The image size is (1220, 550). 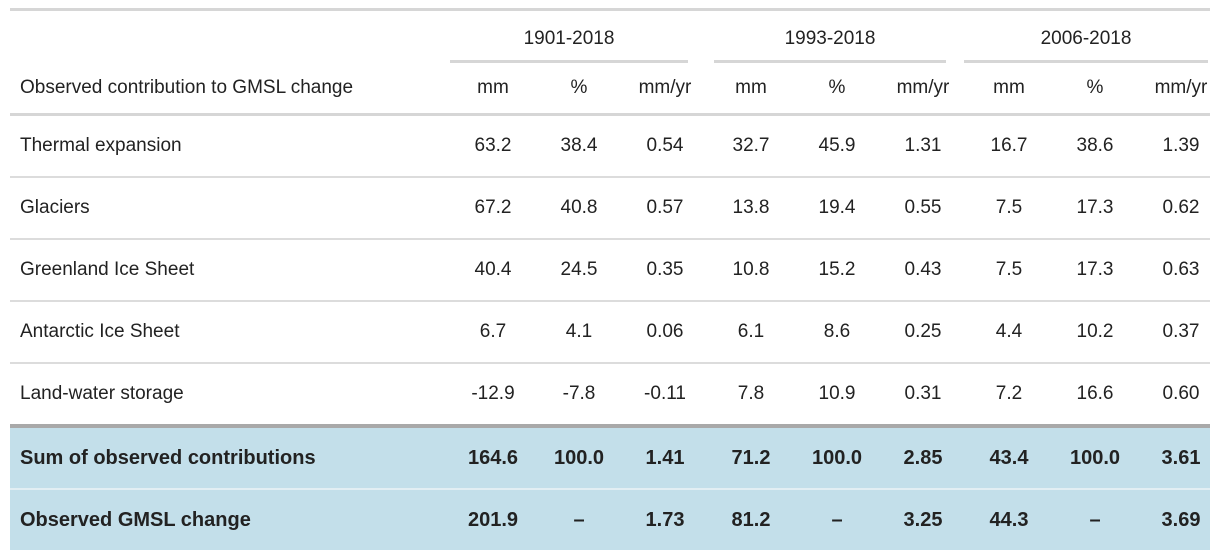 I want to click on value-cell: 15.2, so click(x=837, y=269).